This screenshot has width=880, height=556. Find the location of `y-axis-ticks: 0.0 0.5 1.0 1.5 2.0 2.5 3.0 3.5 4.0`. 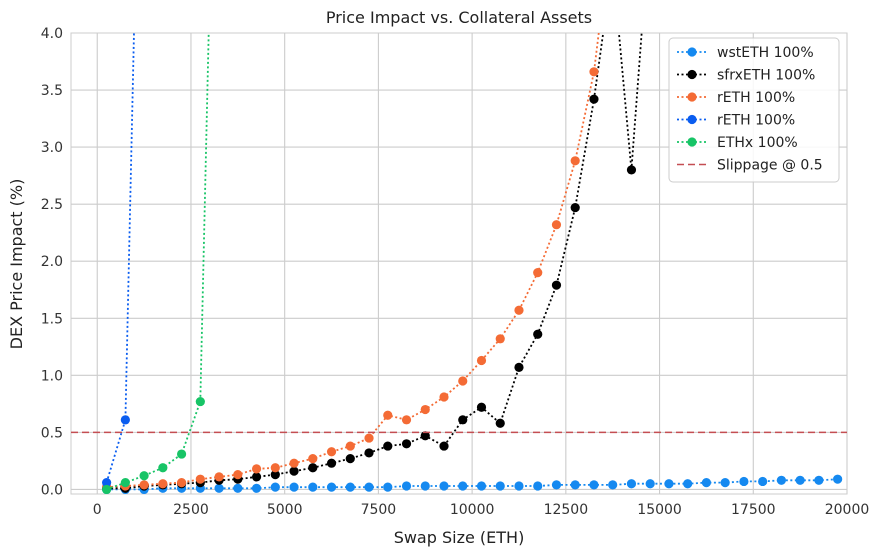

y-axis-ticks: 0.0 0.5 1.0 1.5 2.0 2.5 3.0 3.5 4.0 is located at coordinates (52, 262).